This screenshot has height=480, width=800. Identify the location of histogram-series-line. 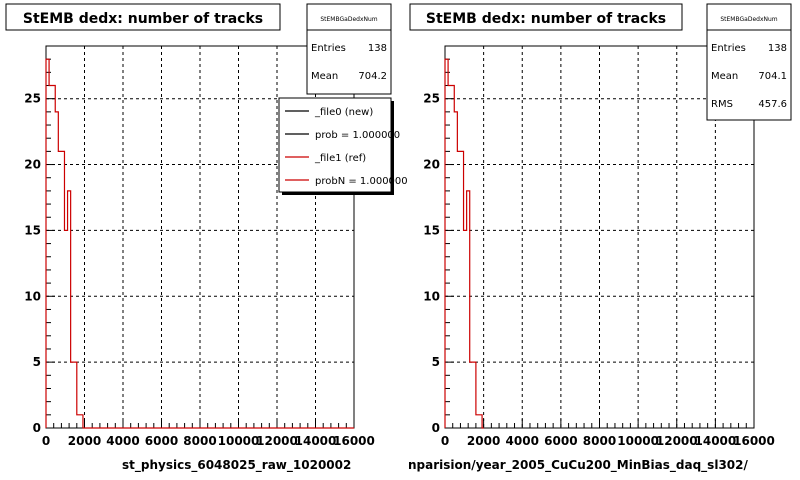
(464, 243).